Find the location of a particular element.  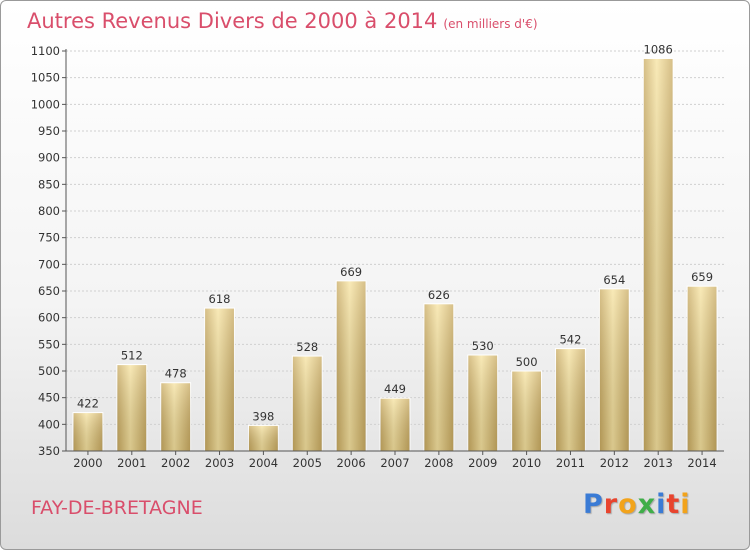

y-tick-label: 700 is located at coordinates (49, 264).